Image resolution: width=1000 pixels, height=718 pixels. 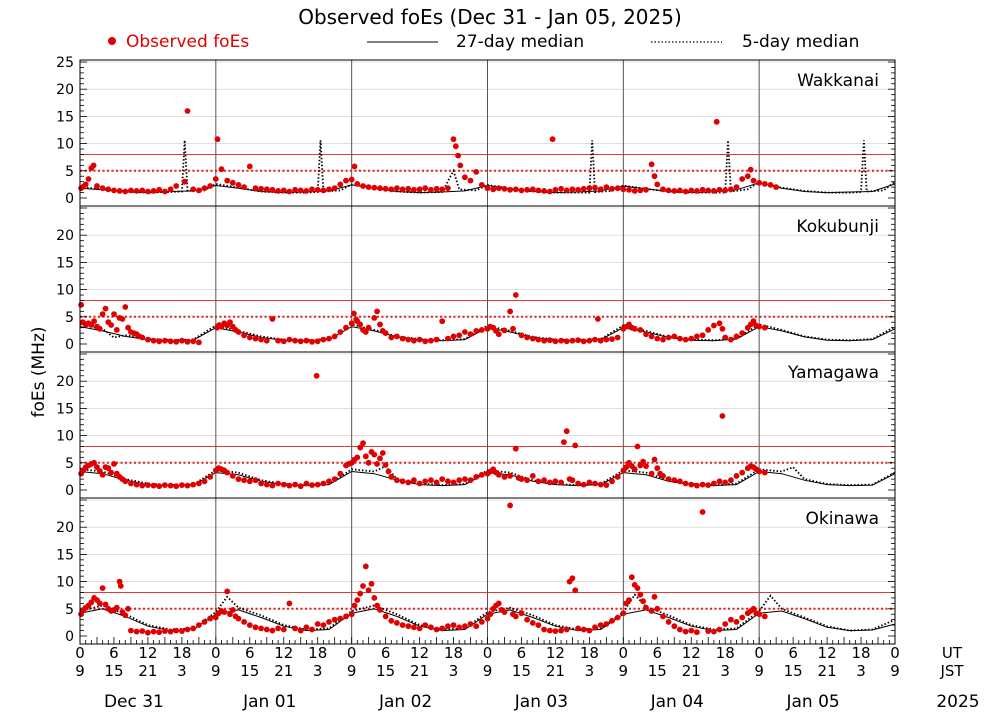 What do you see at coordinates (69, 172) in the screenshot?
I see `y-tick-label: 5` at bounding box center [69, 172].